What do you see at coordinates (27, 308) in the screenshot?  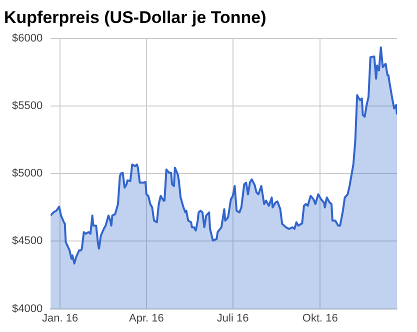 I see `y-tick-label: $4000` at bounding box center [27, 308].